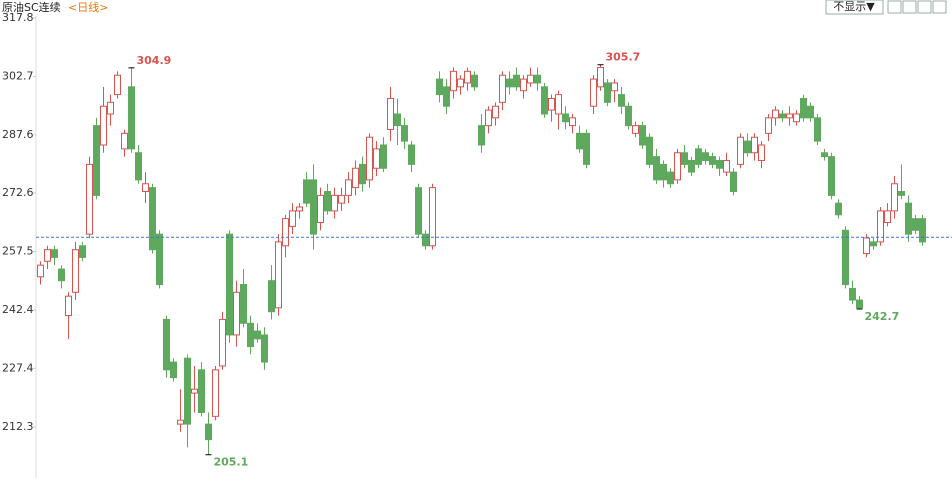 This screenshot has width=952, height=482. Describe the element at coordinates (18, 367) in the screenshot. I see `y-tick-label: 227.4` at that location.